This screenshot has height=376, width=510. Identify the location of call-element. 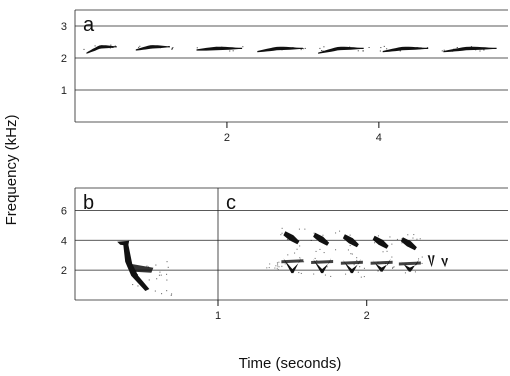
(145, 268).